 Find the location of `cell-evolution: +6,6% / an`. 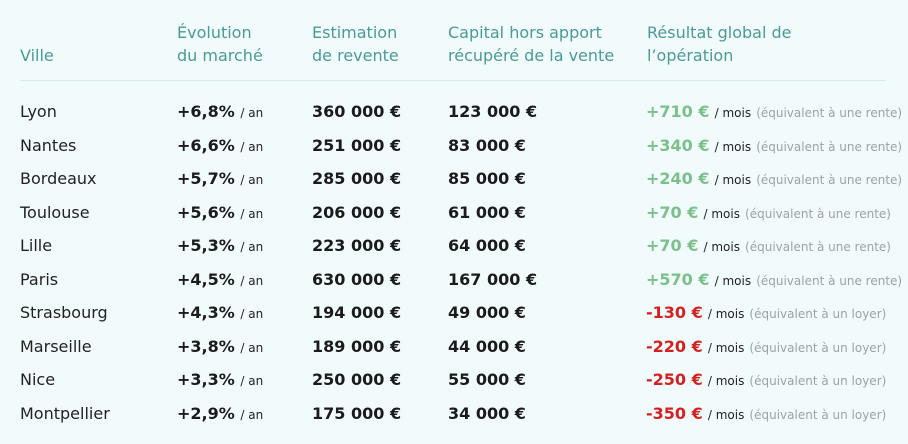

cell-evolution: +6,6% / an is located at coordinates (220, 146).